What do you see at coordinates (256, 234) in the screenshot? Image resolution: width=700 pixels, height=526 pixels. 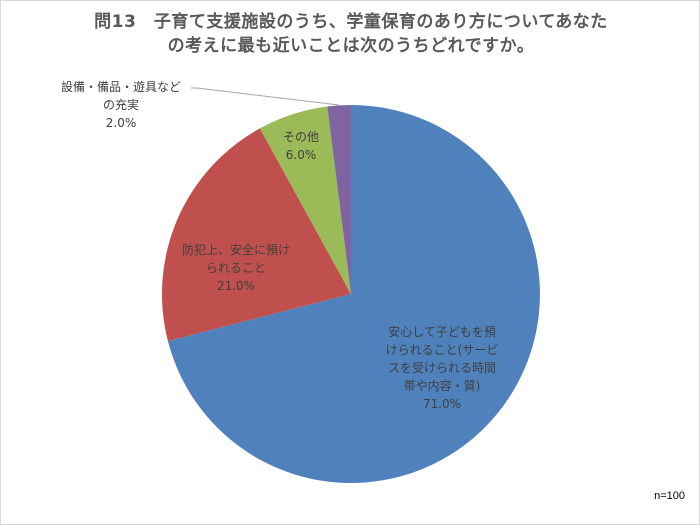 I see `pie-slice-safety` at bounding box center [256, 234].